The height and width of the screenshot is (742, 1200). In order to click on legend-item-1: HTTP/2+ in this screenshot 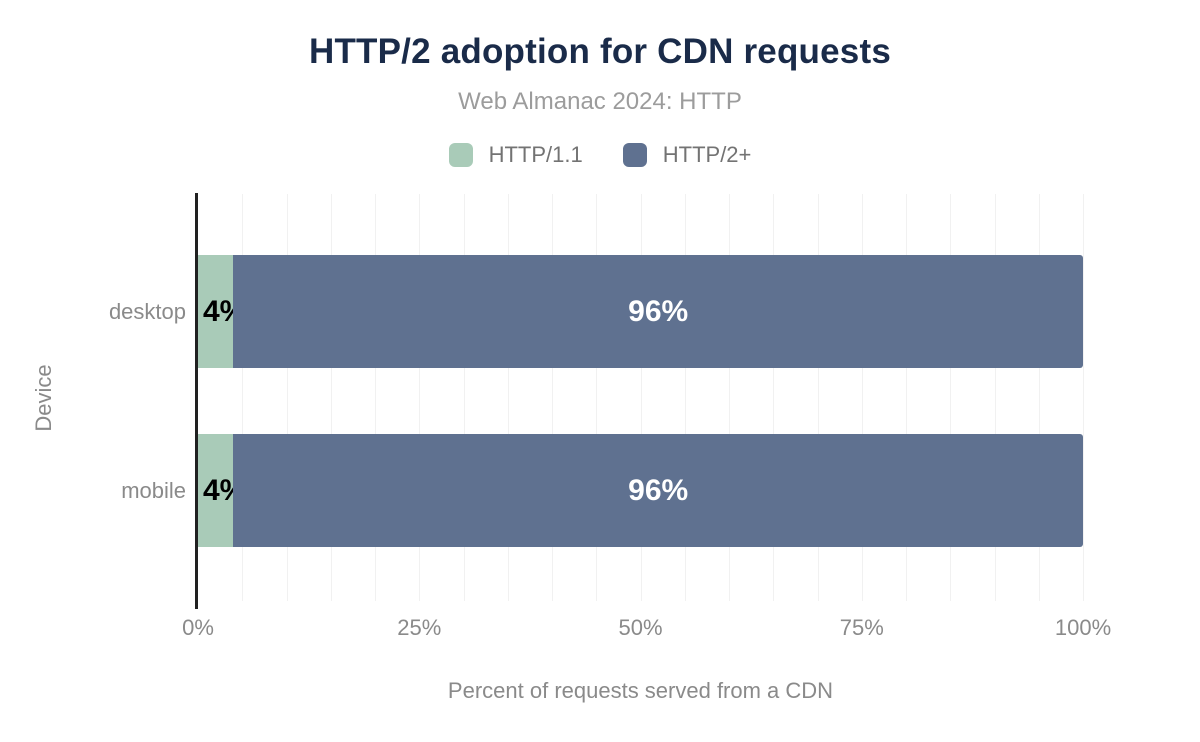, I will do `click(687, 155)`.